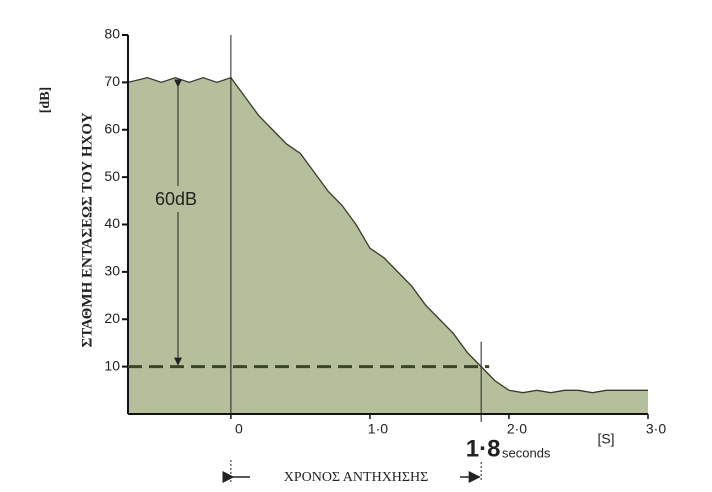 The height and width of the screenshot is (492, 712). Describe the element at coordinates (112, 223) in the screenshot. I see `y-tick-label: 40` at that location.